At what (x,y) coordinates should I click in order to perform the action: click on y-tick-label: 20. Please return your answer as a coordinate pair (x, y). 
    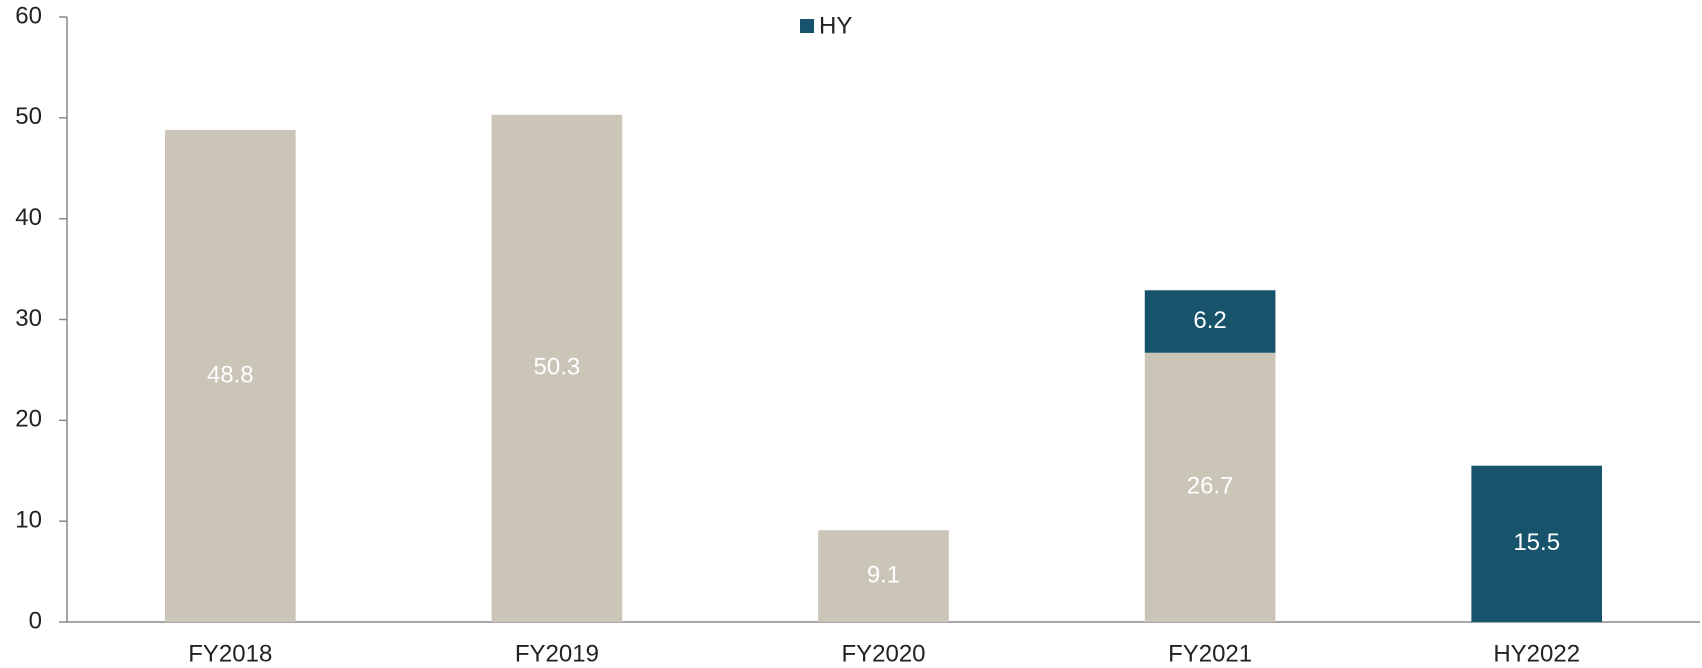
    Looking at the image, I should click on (28, 419).